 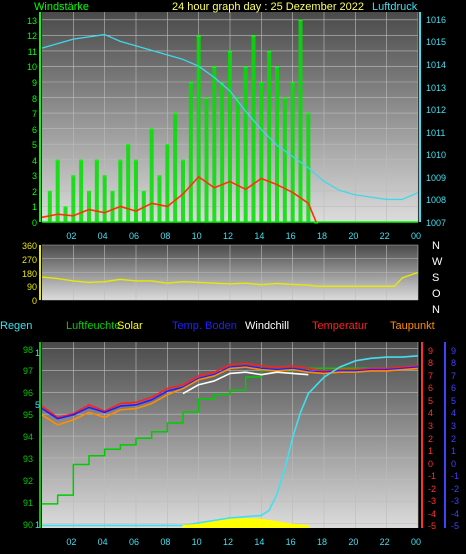 What do you see at coordinates (436, 278) in the screenshot?
I see `compass-label: S` at bounding box center [436, 278].